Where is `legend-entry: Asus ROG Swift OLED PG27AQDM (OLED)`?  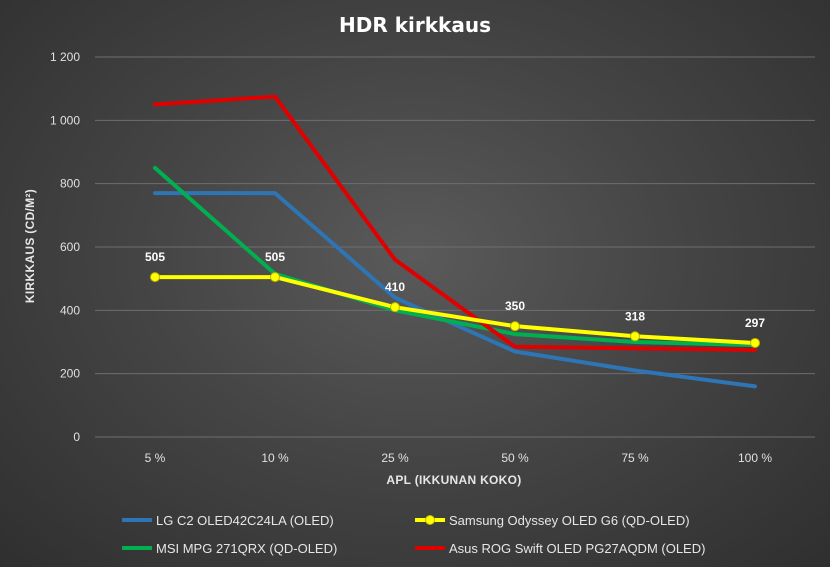
legend-entry: Asus ROG Swift OLED PG27AQDM (OLED) is located at coordinates (577, 548).